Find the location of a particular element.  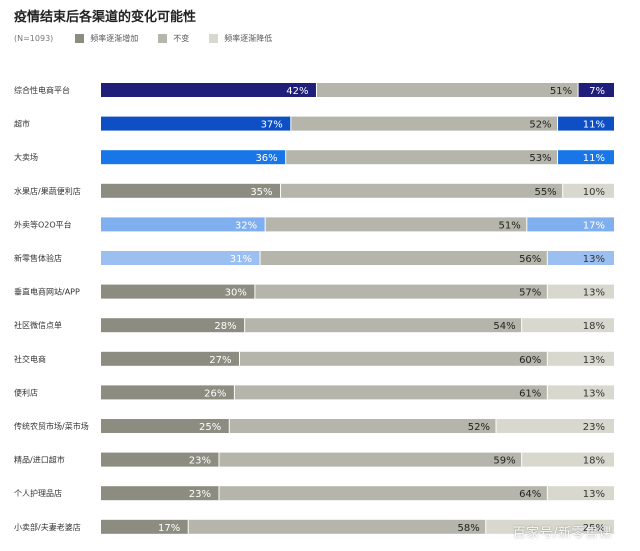

value-label-decrease: 17% is located at coordinates (594, 225).